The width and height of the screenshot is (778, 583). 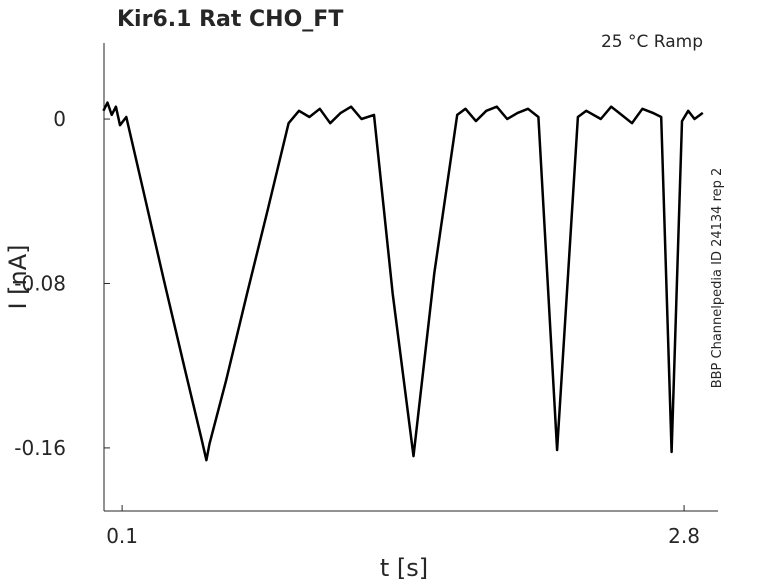 I want to click on annotation: 25 °C Ramp, so click(x=652, y=42).